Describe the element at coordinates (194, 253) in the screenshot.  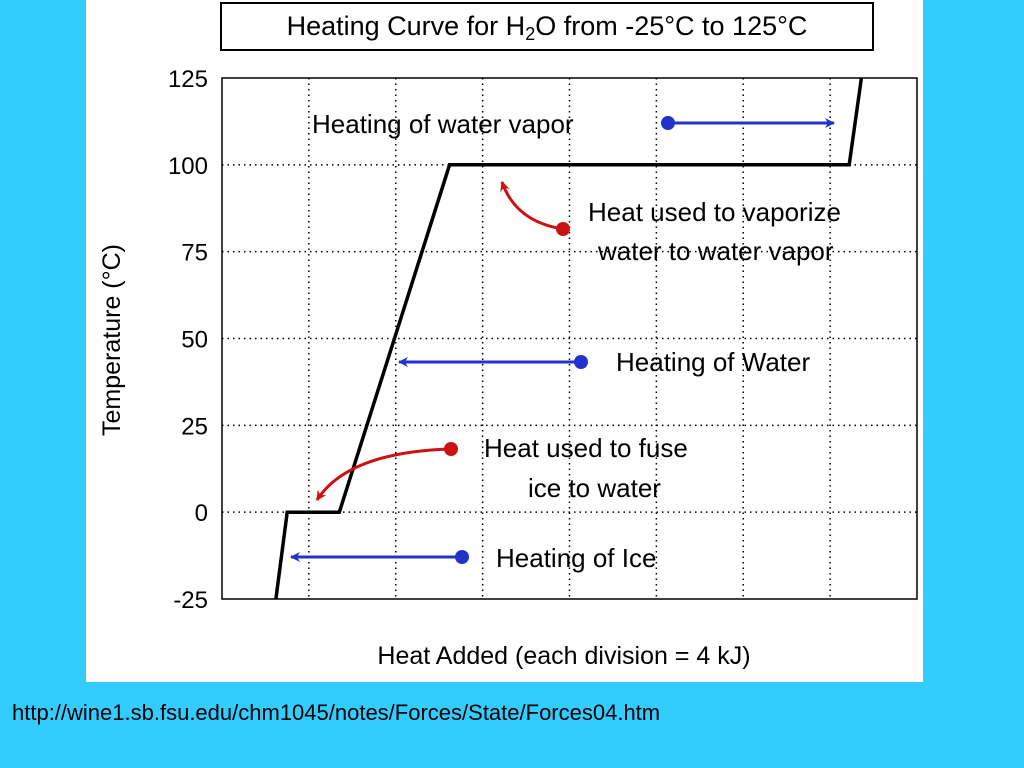
I see `y-tick-label: 75` at that location.